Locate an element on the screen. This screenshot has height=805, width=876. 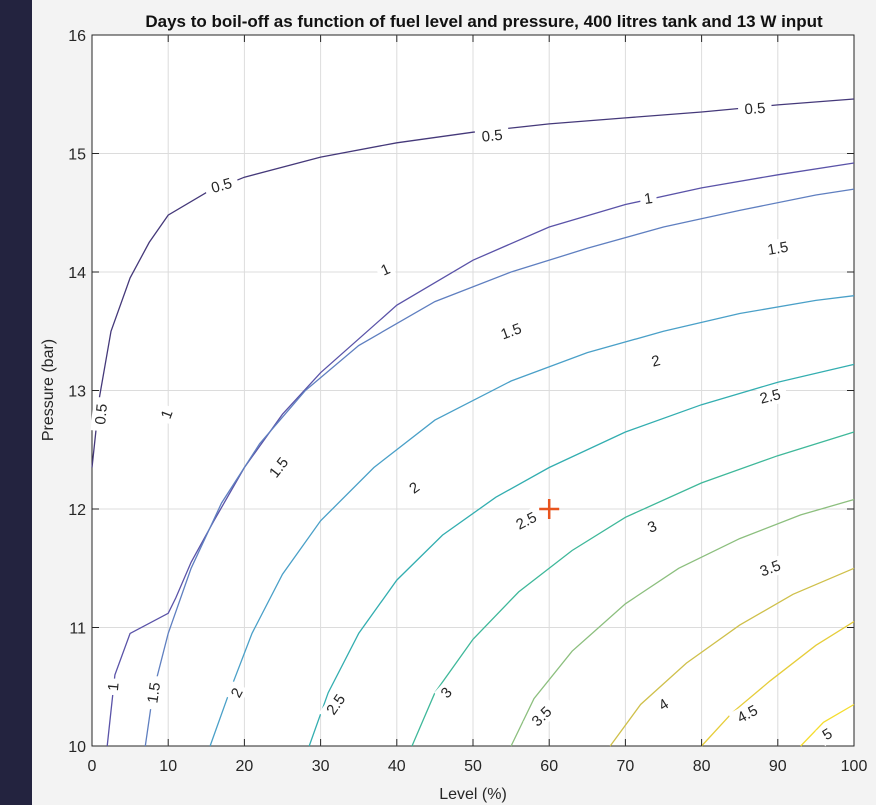
contour-label-group: 5 is located at coordinates (827, 734).